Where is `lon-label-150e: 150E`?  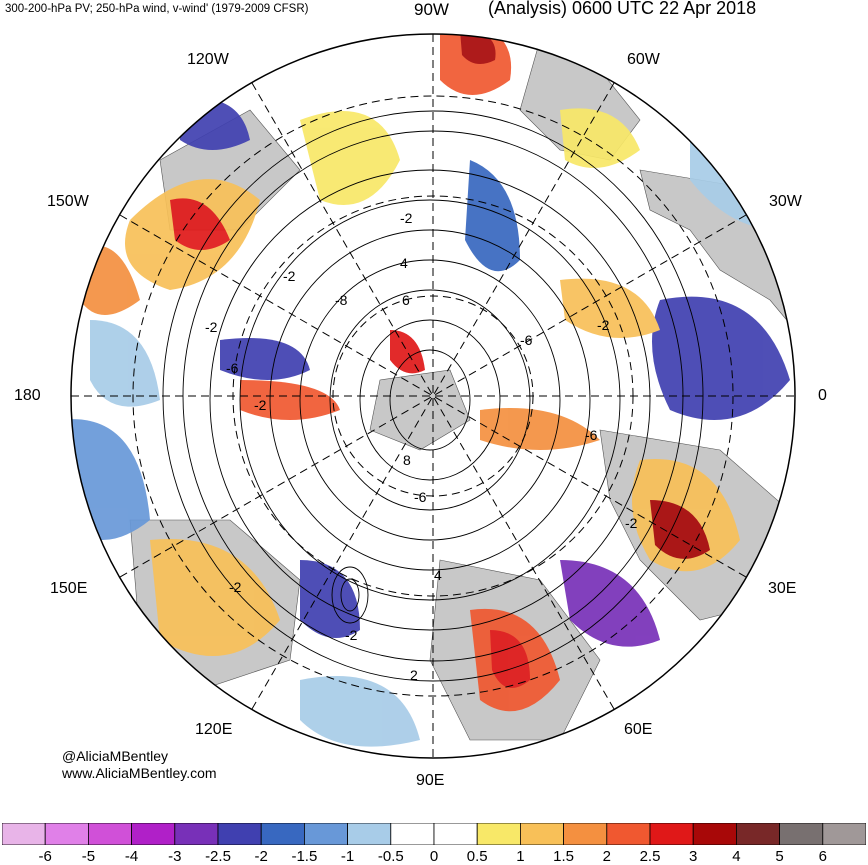
lon-label-150e: 150E is located at coordinates (69, 588).